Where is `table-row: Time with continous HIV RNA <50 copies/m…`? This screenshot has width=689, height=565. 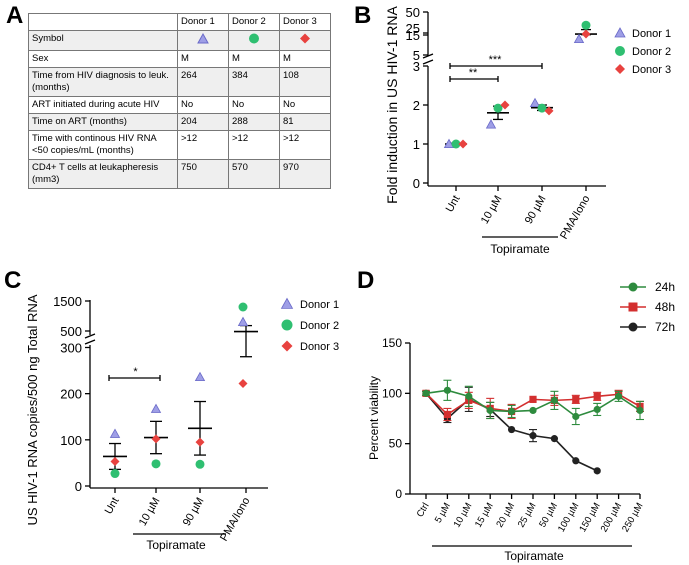 table-row: Time with continous HIV RNA <50 copies/m… is located at coordinates (179, 145).